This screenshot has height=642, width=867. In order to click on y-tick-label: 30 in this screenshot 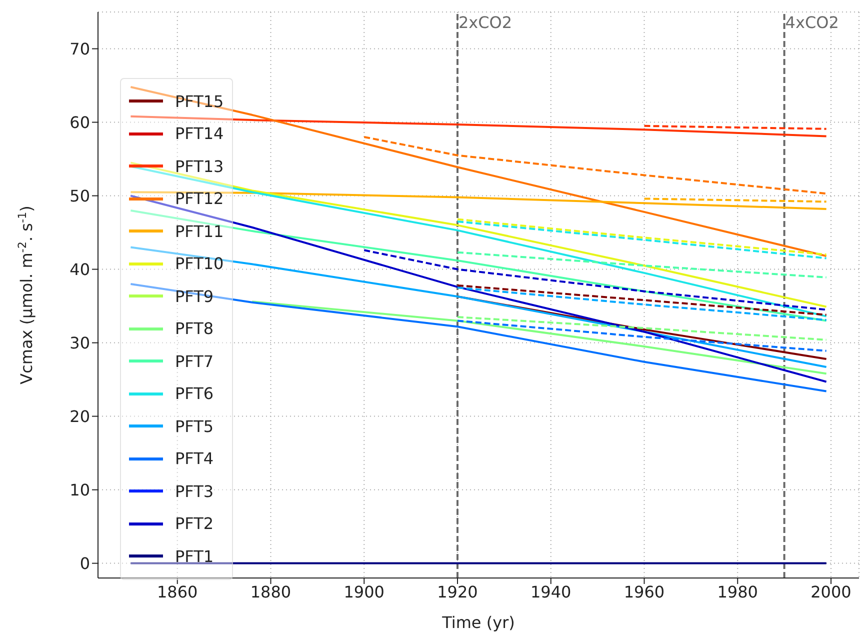, I will do `click(80, 342)`.